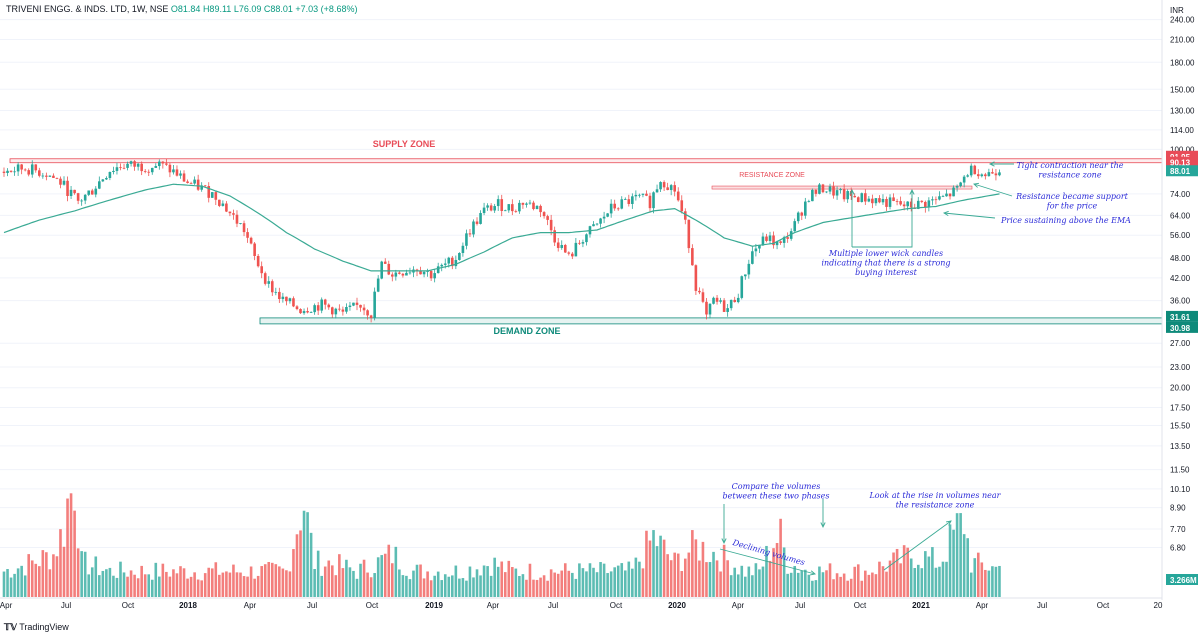  Describe the element at coordinates (738, 605) in the screenshot. I see `time-tick-label: Apr` at that location.